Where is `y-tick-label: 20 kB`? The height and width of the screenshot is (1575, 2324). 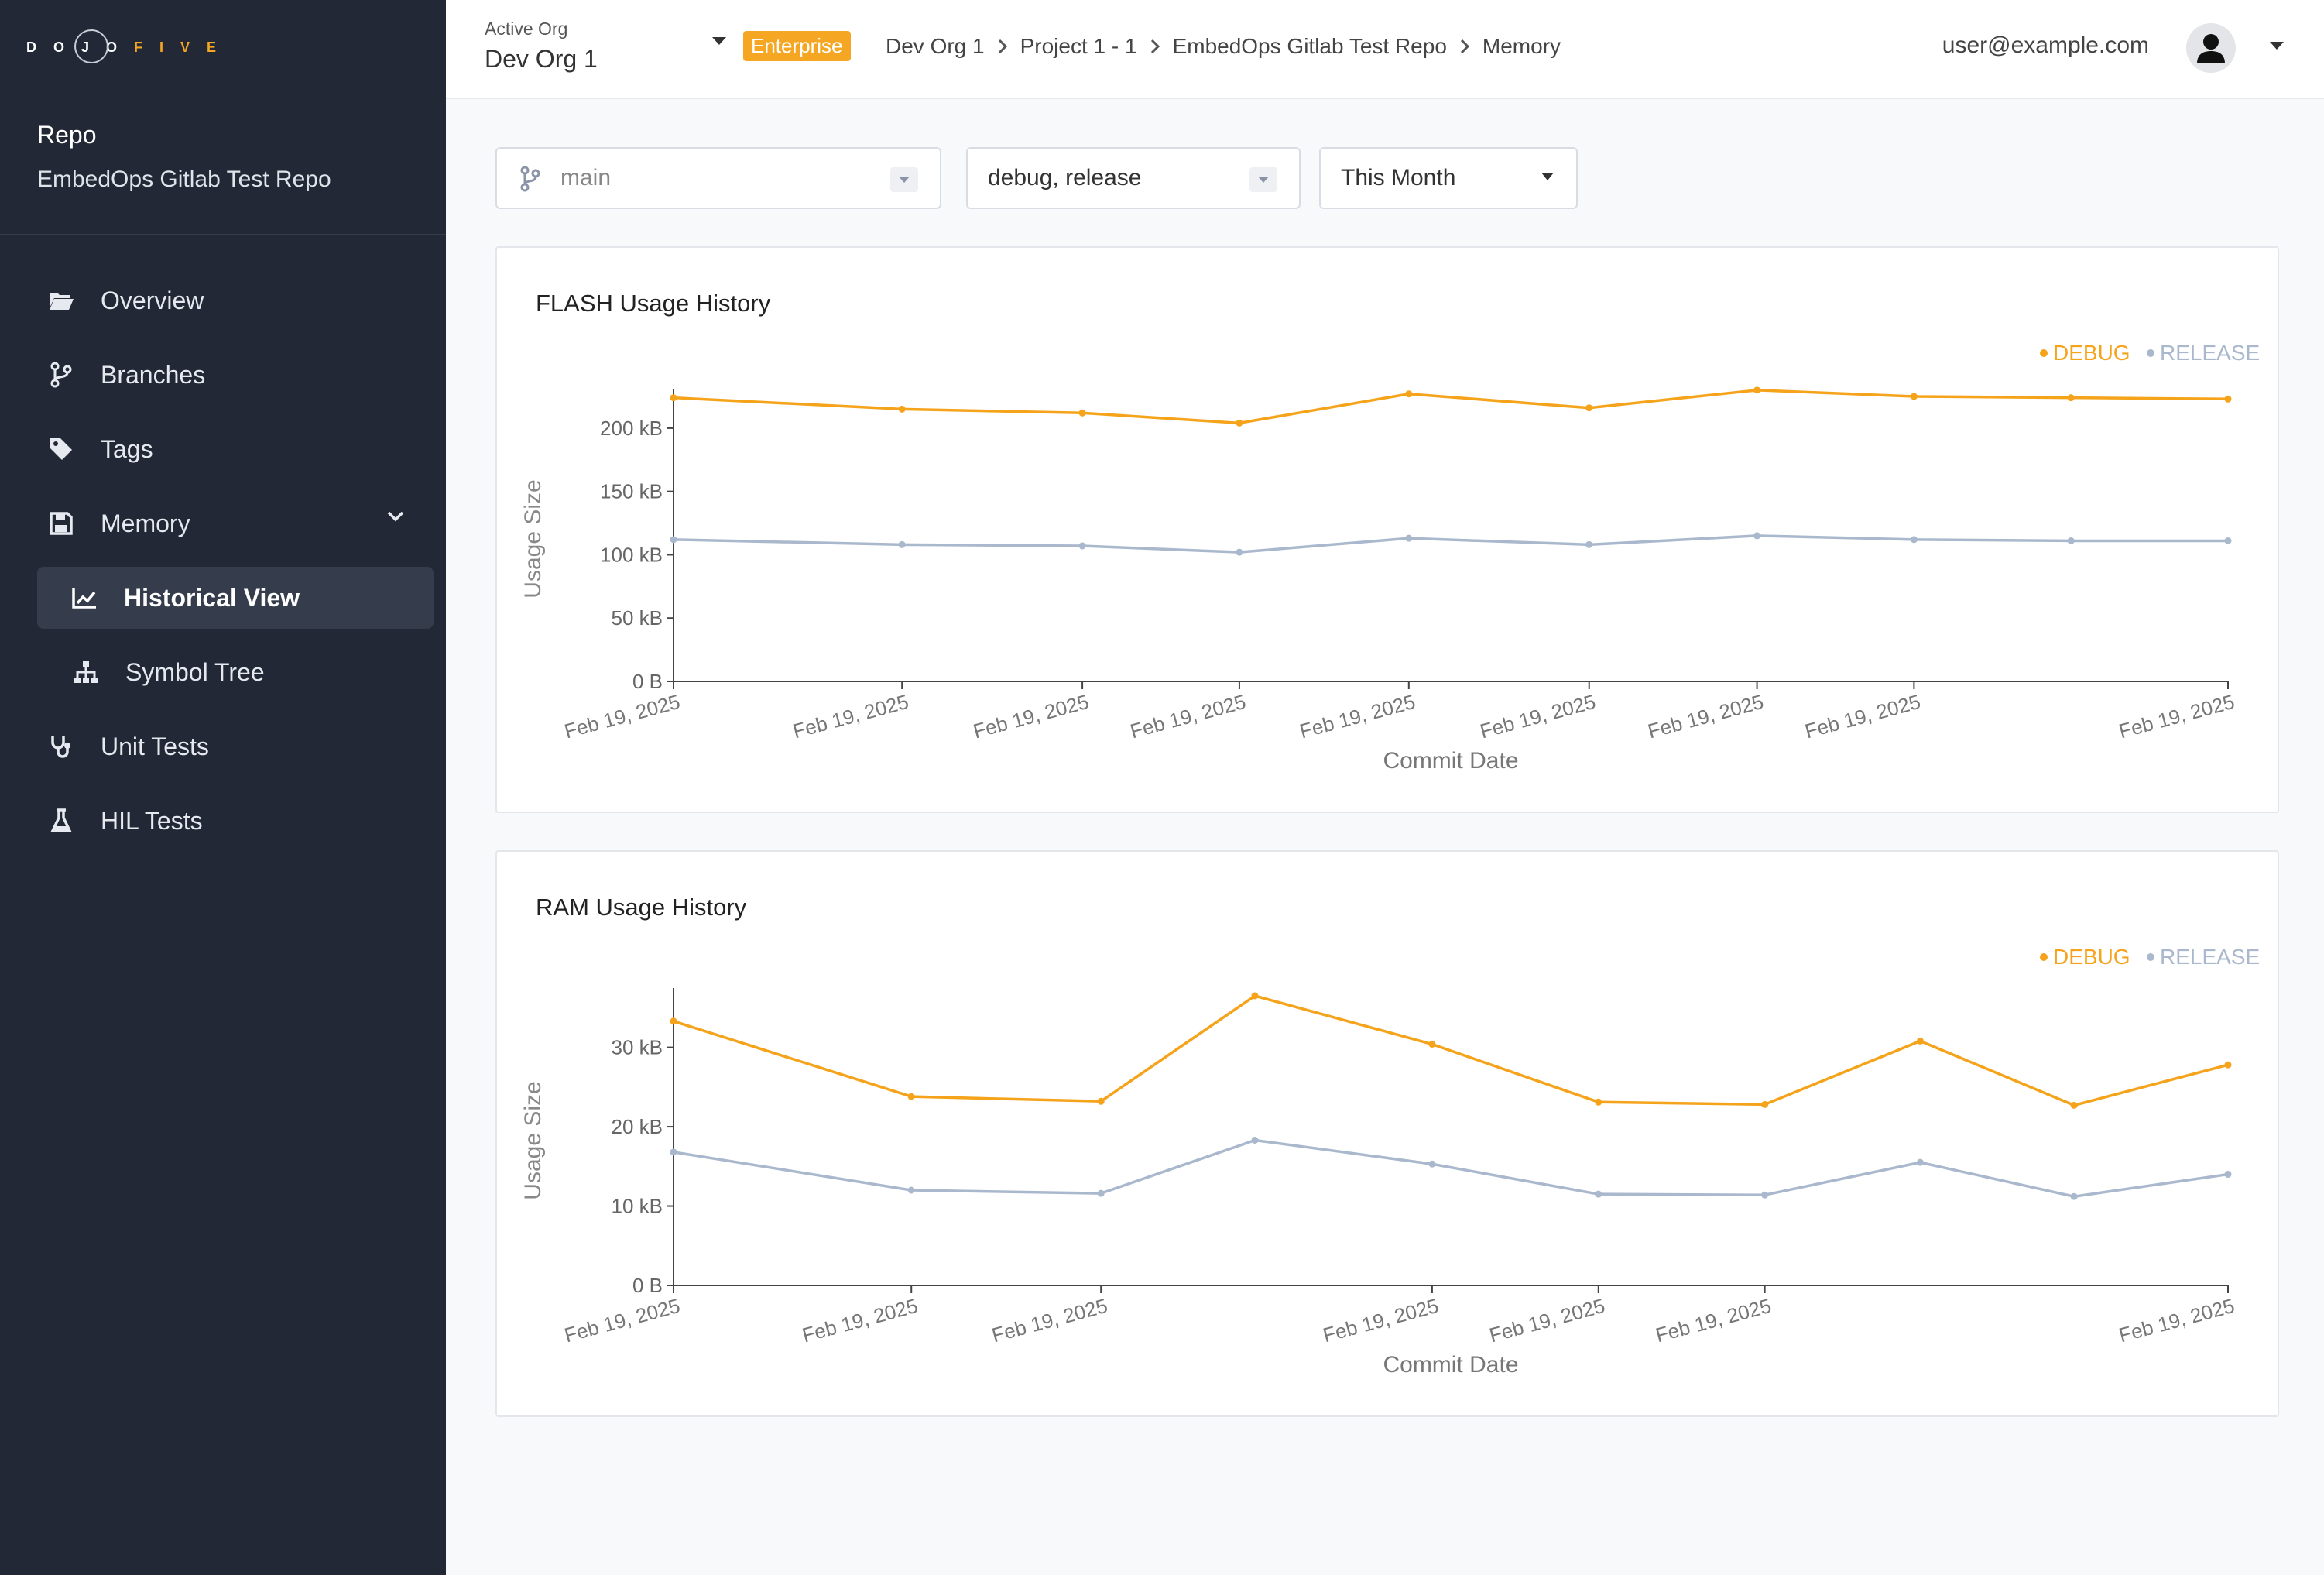
y-tick-label: 20 kB is located at coordinates (637, 1126).